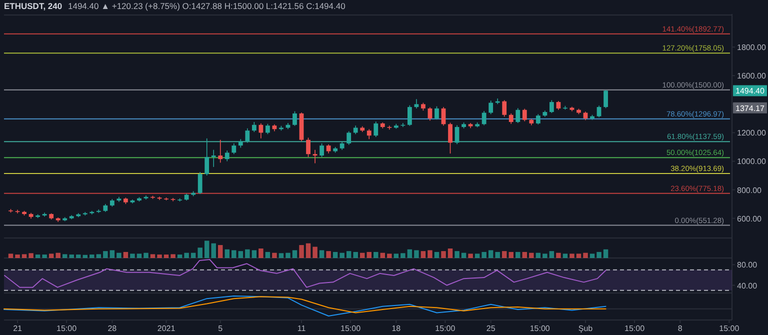  Describe the element at coordinates (166, 328) in the screenshot. I see `x-tick-label: 2021` at that location.